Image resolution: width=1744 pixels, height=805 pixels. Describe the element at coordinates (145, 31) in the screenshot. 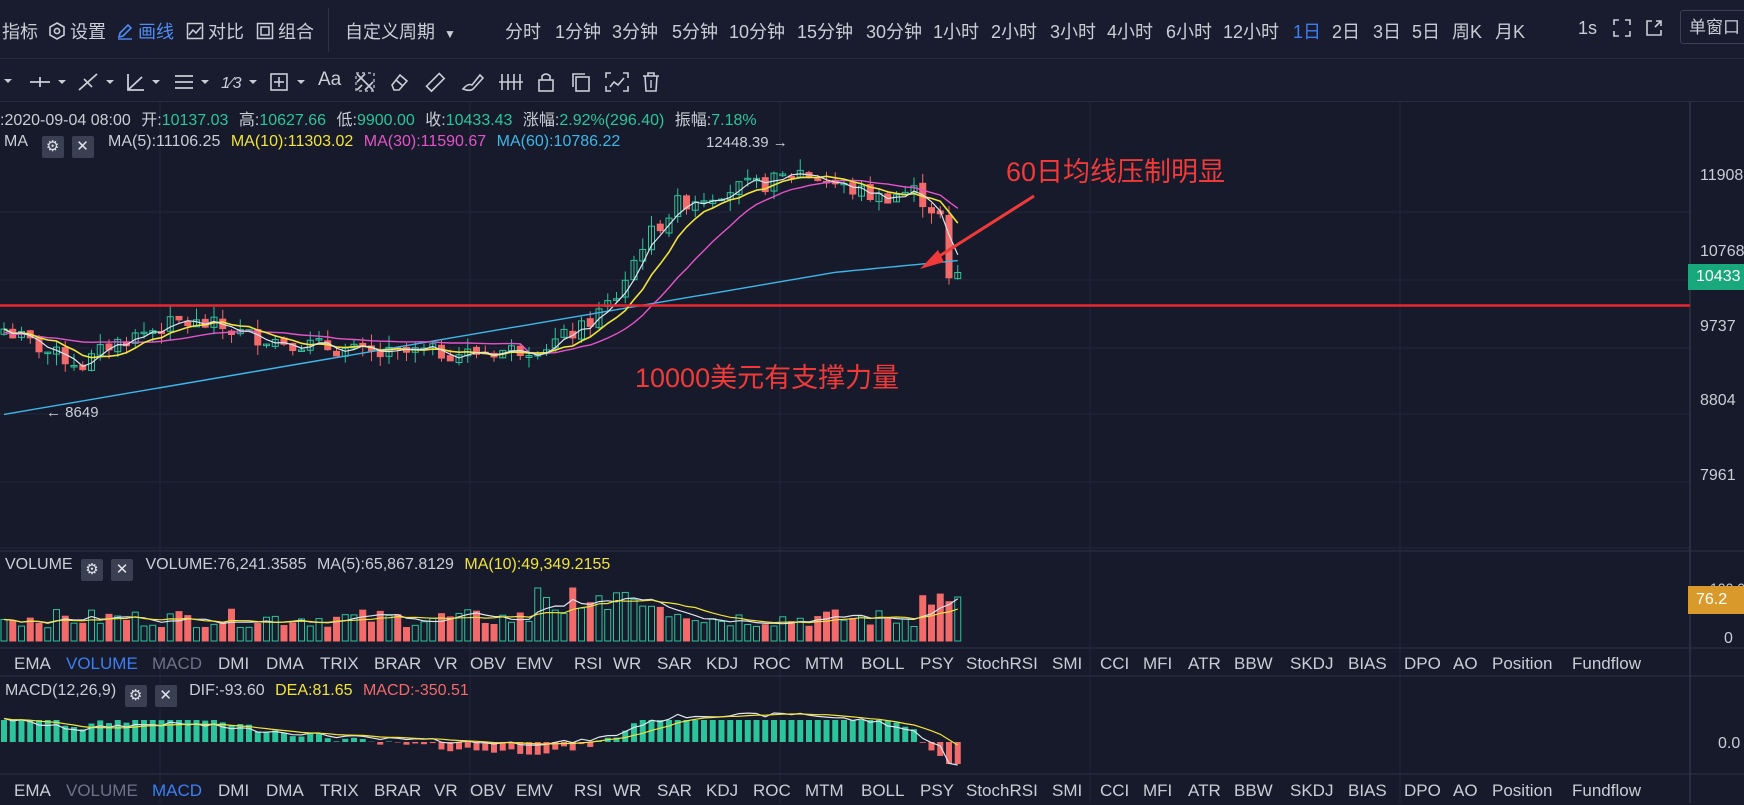

I see `draw-button: 画线` at that location.